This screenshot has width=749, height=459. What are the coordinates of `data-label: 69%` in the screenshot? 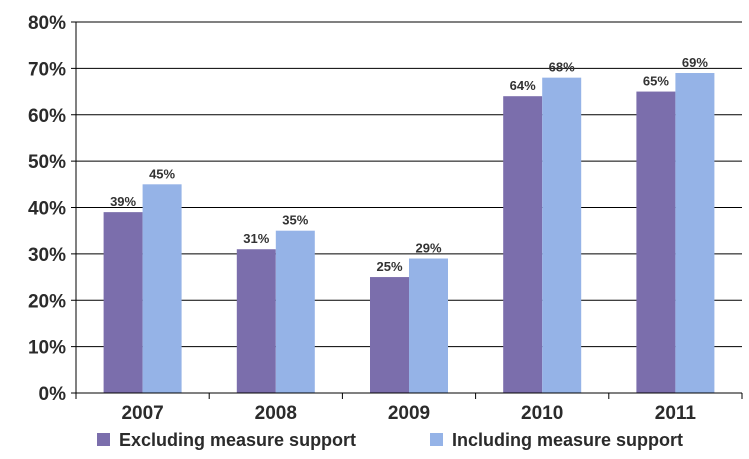 It's located at (695, 62).